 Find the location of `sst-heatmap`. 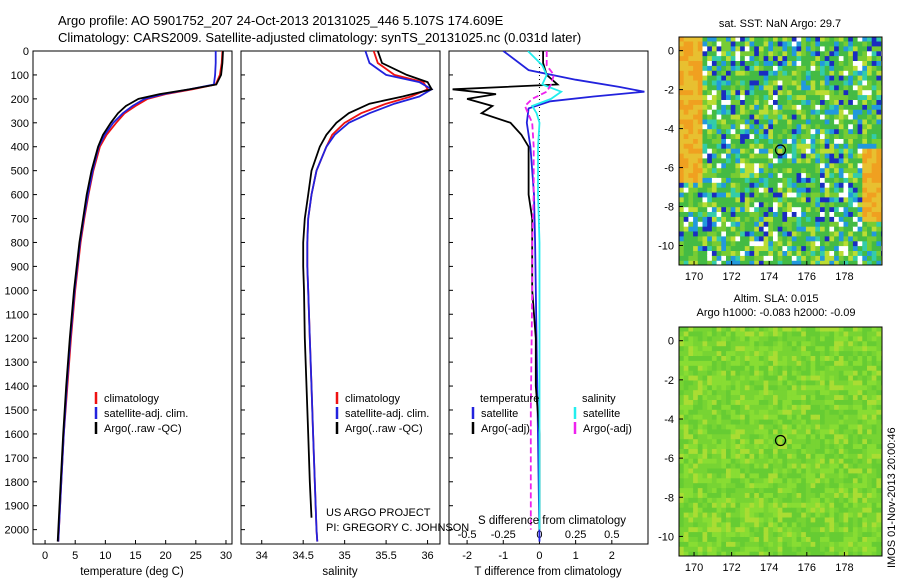

sst-heatmap is located at coordinates (780, 151).